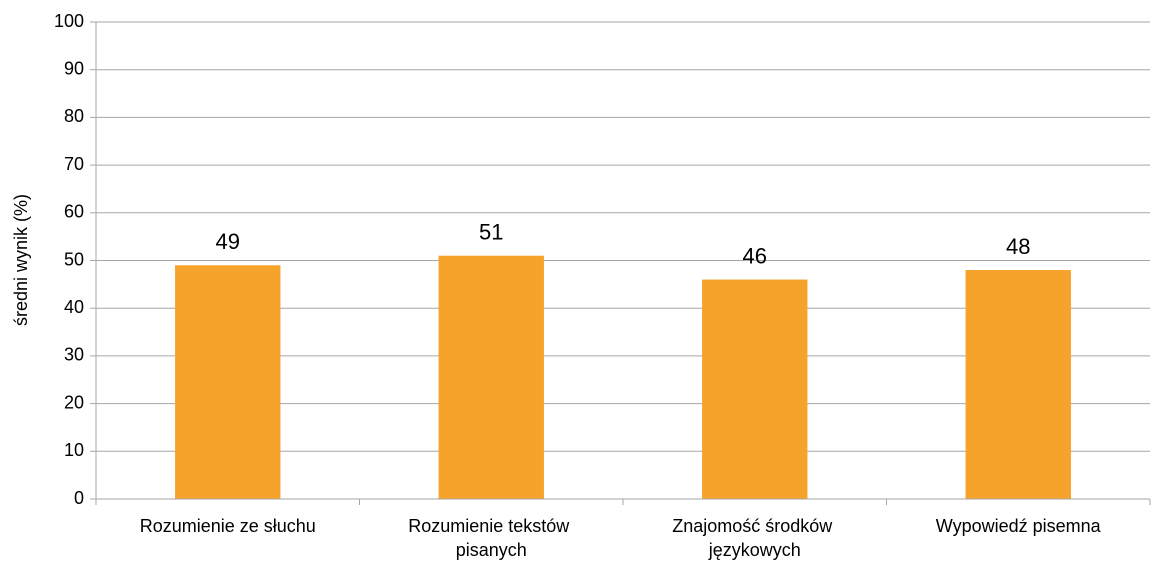 The height and width of the screenshot is (567, 1152). Describe the element at coordinates (1018, 246) in the screenshot. I see `data-label: 48` at that location.